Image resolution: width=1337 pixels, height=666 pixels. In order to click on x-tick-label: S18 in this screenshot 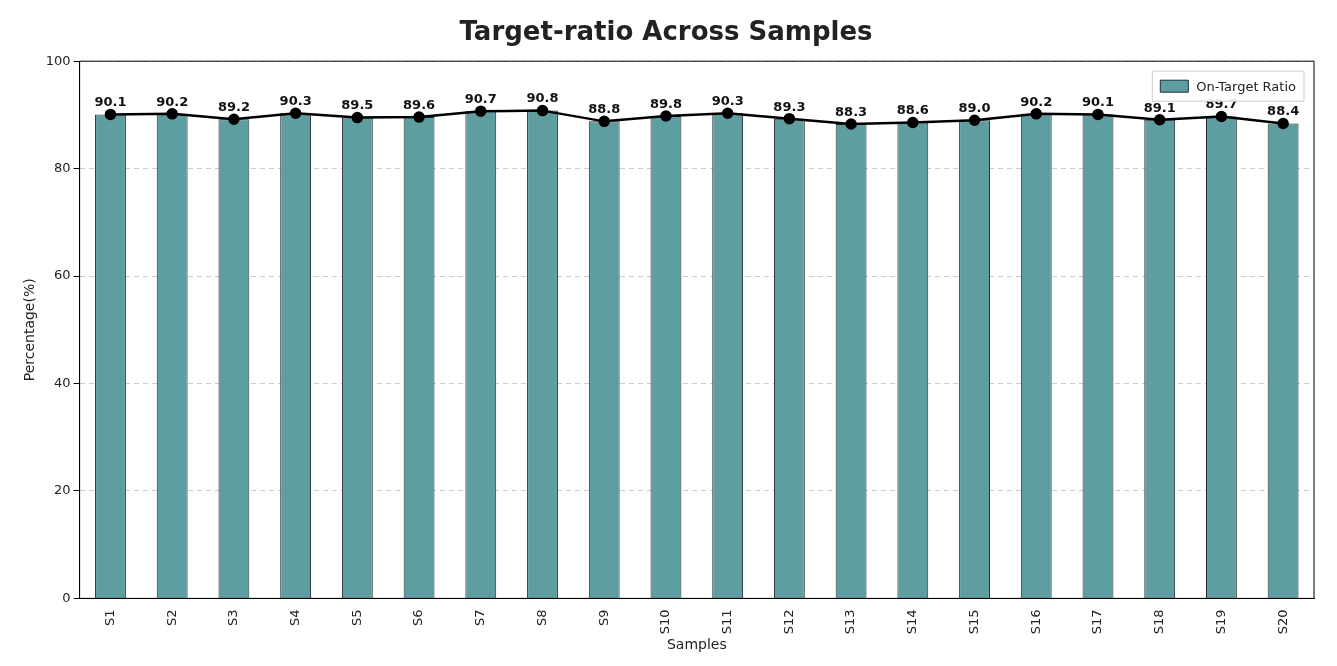, I will do `click(1159, 622)`.